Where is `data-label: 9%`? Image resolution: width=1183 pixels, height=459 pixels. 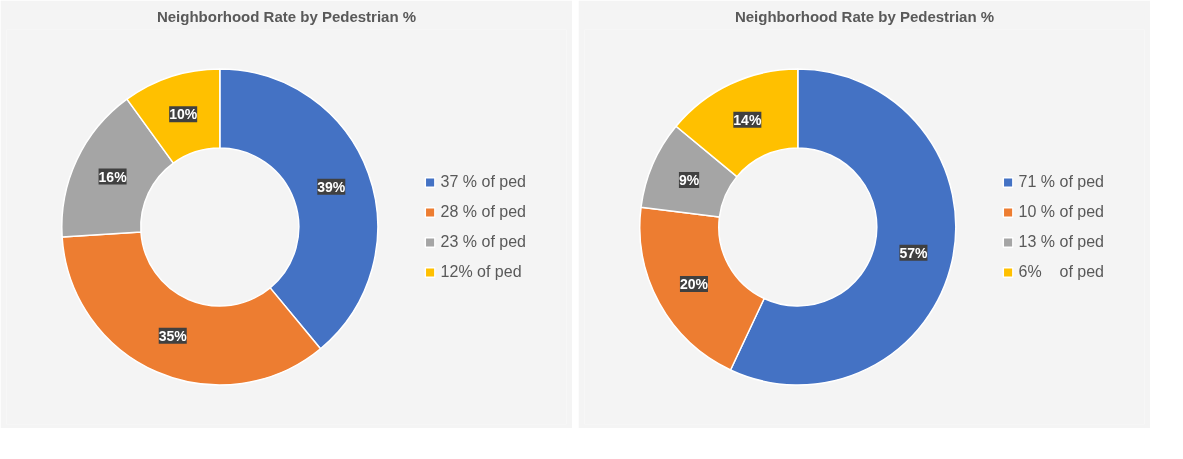 data-label: 9% is located at coordinates (689, 179).